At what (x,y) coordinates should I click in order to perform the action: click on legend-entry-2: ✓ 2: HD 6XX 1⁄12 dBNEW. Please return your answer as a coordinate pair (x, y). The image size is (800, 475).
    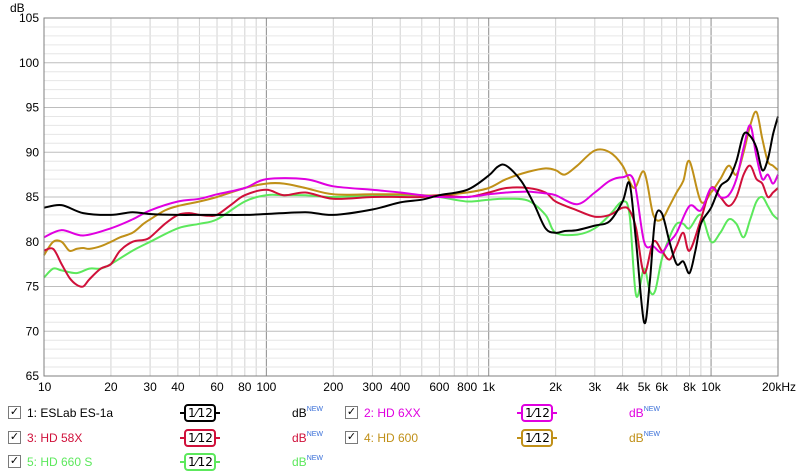
    Looking at the image, I should click on (510, 415).